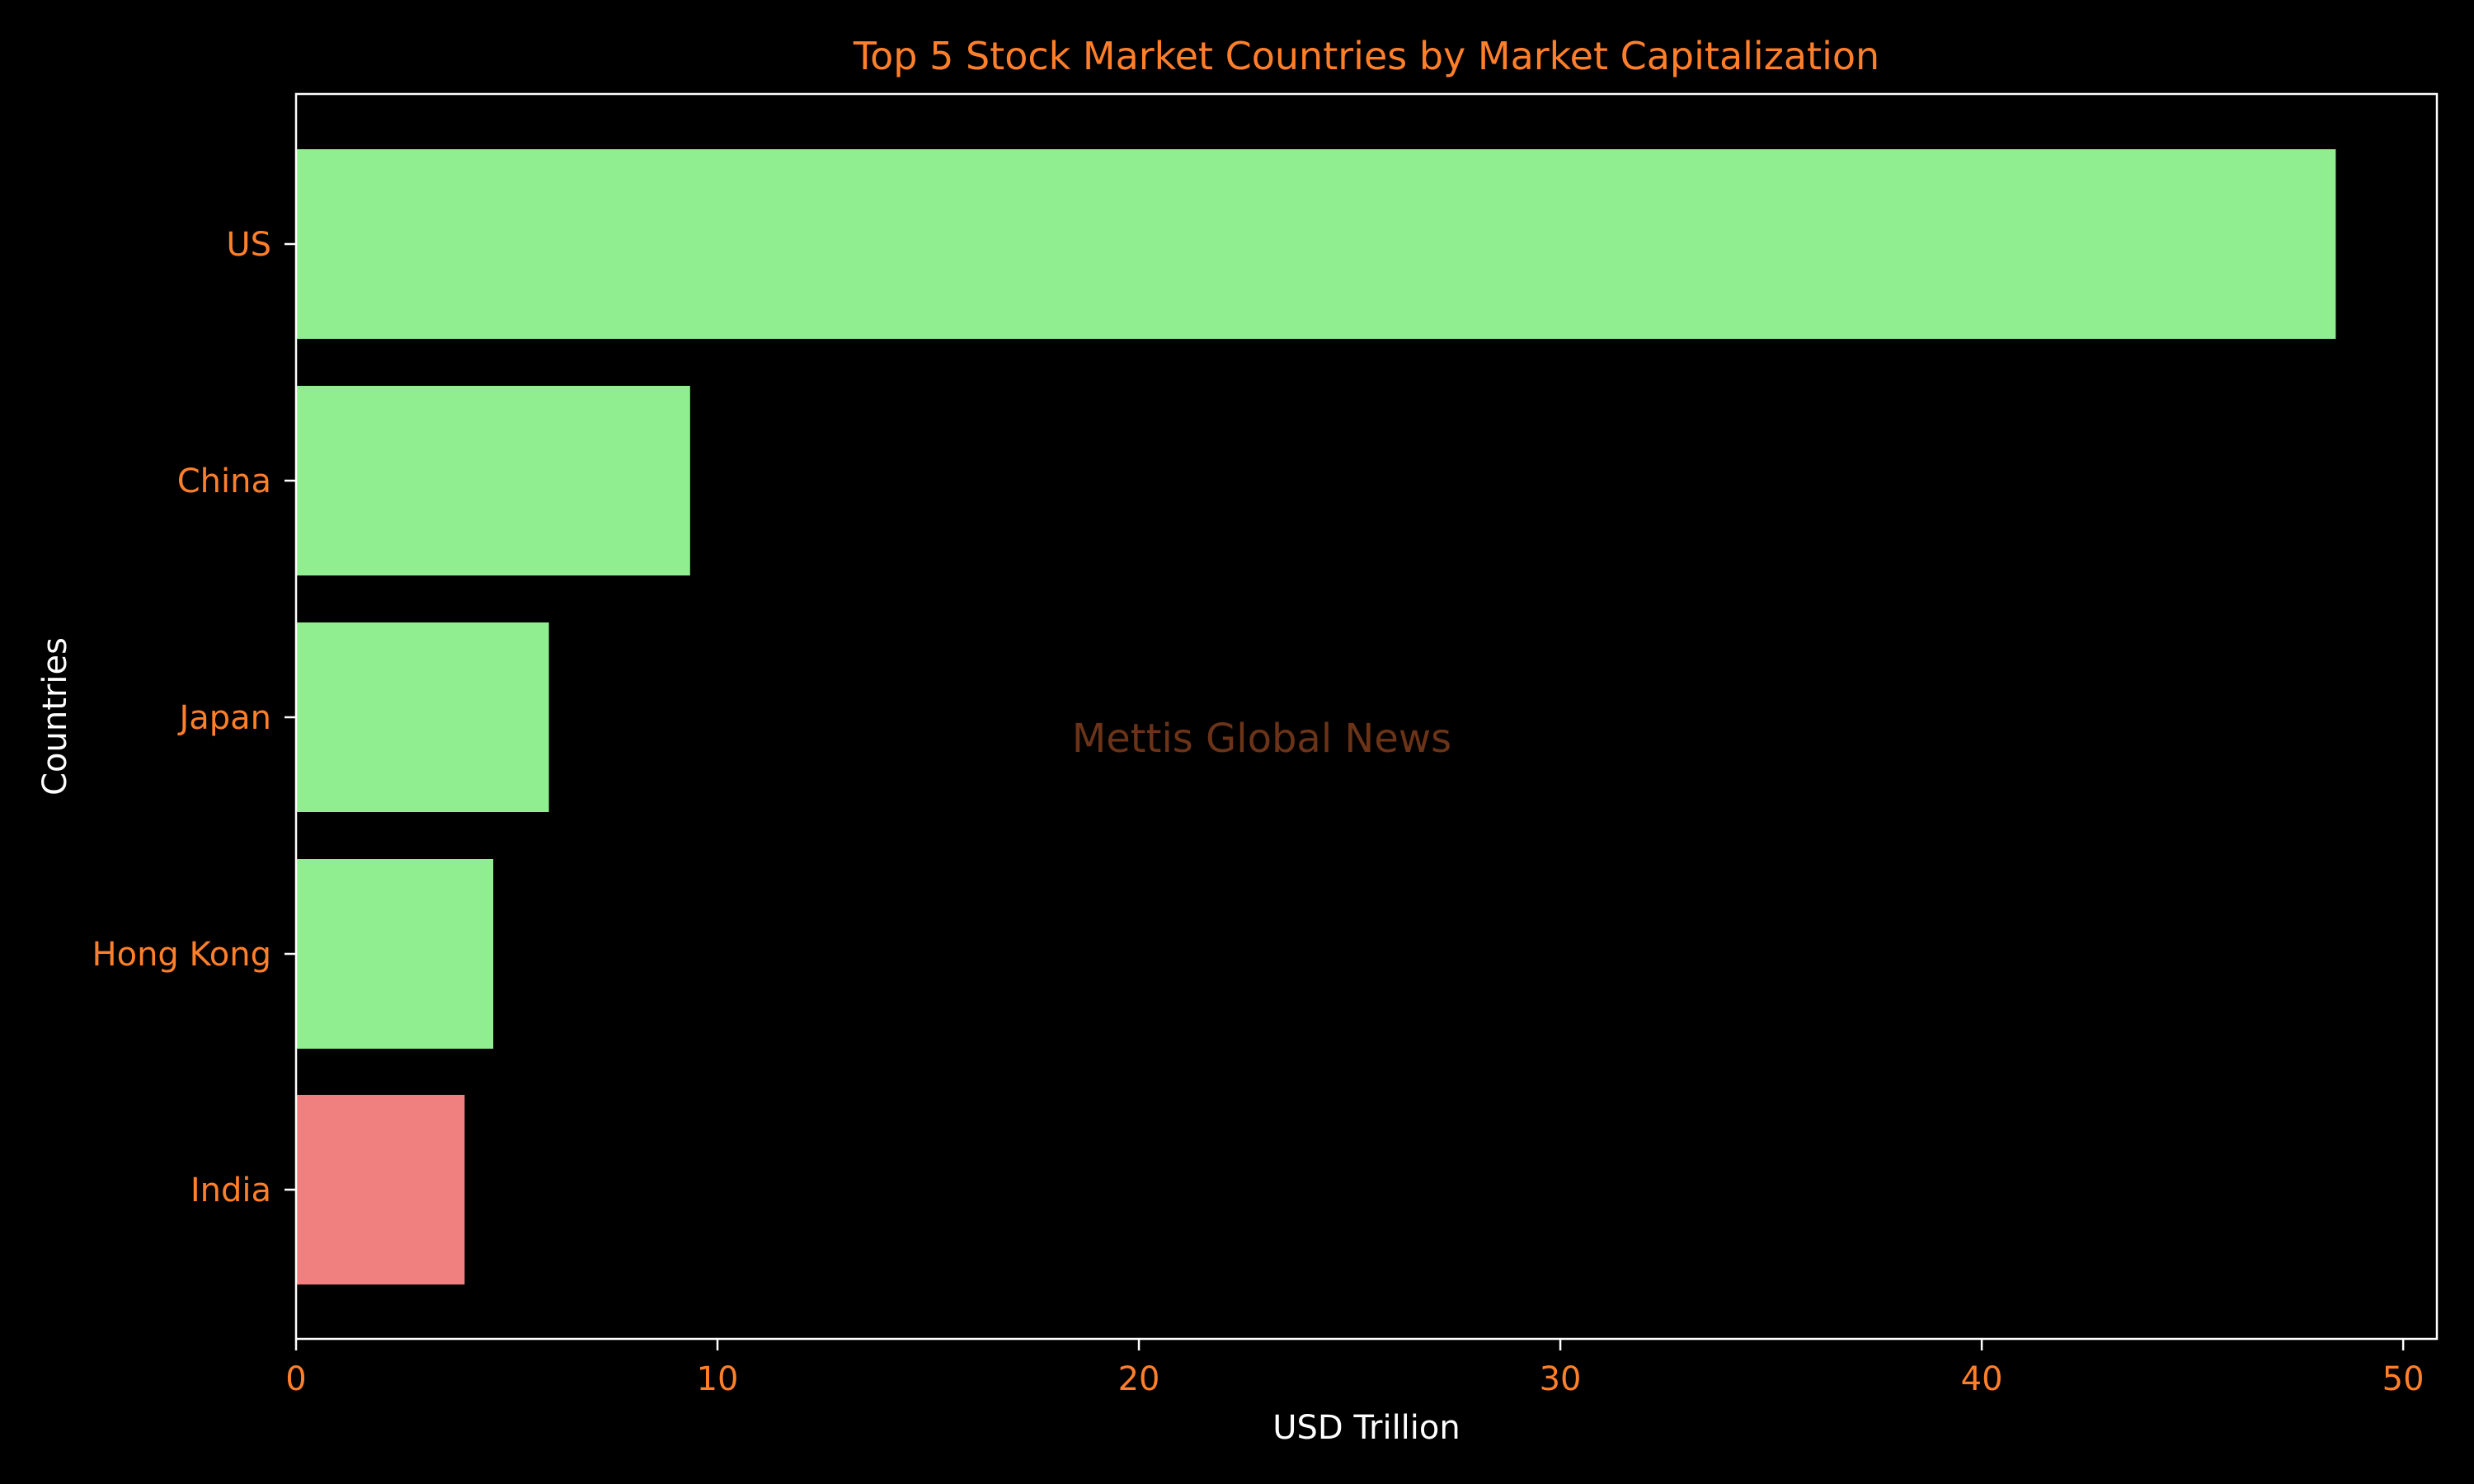  Describe the element at coordinates (380, 1189) in the screenshot. I see `bar-india` at that location.